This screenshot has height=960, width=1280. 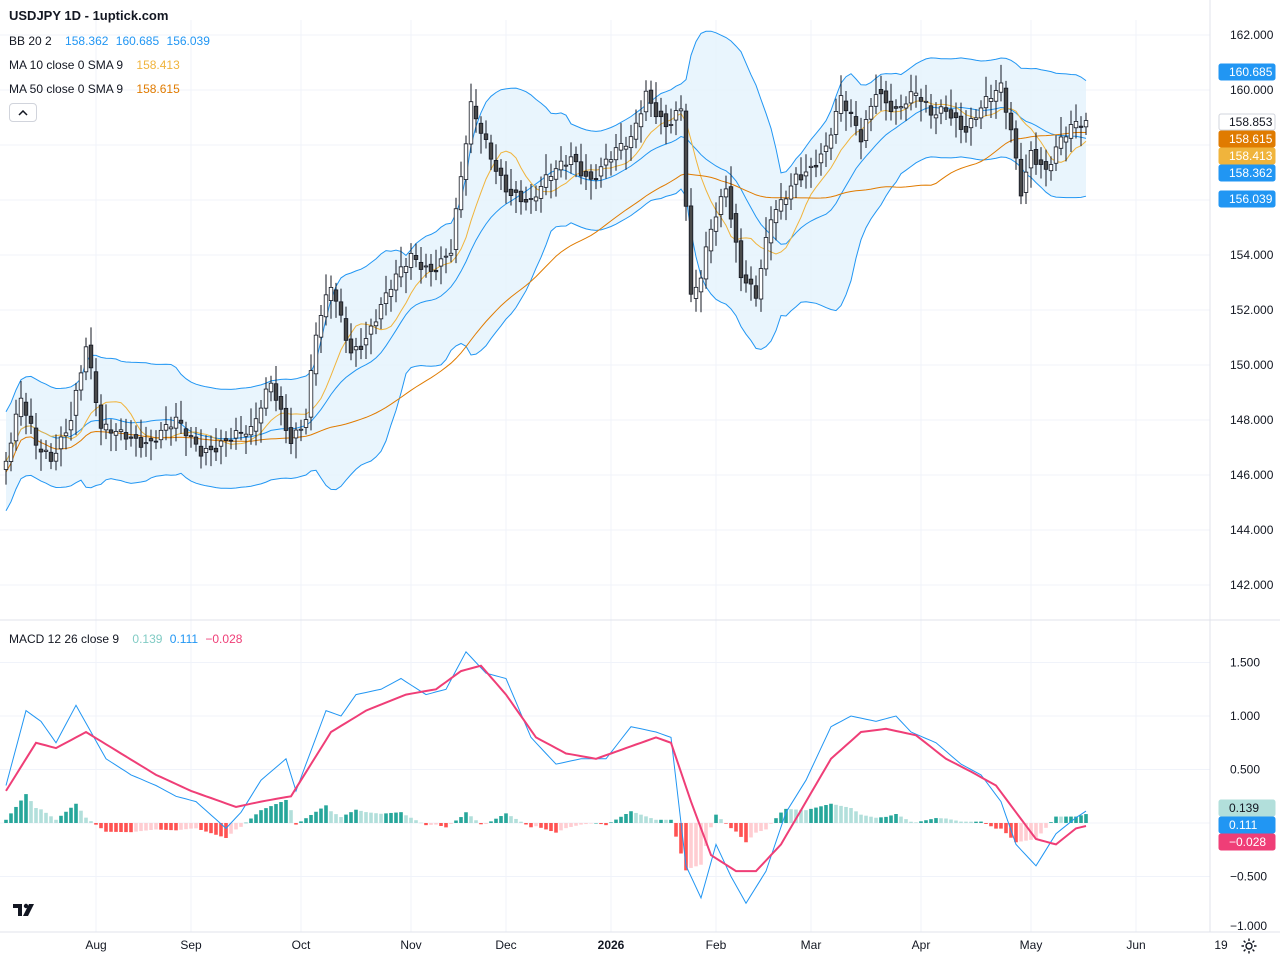 What do you see at coordinates (87, 41) in the screenshot?
I see `legend-bb-basis: 158.362` at bounding box center [87, 41].